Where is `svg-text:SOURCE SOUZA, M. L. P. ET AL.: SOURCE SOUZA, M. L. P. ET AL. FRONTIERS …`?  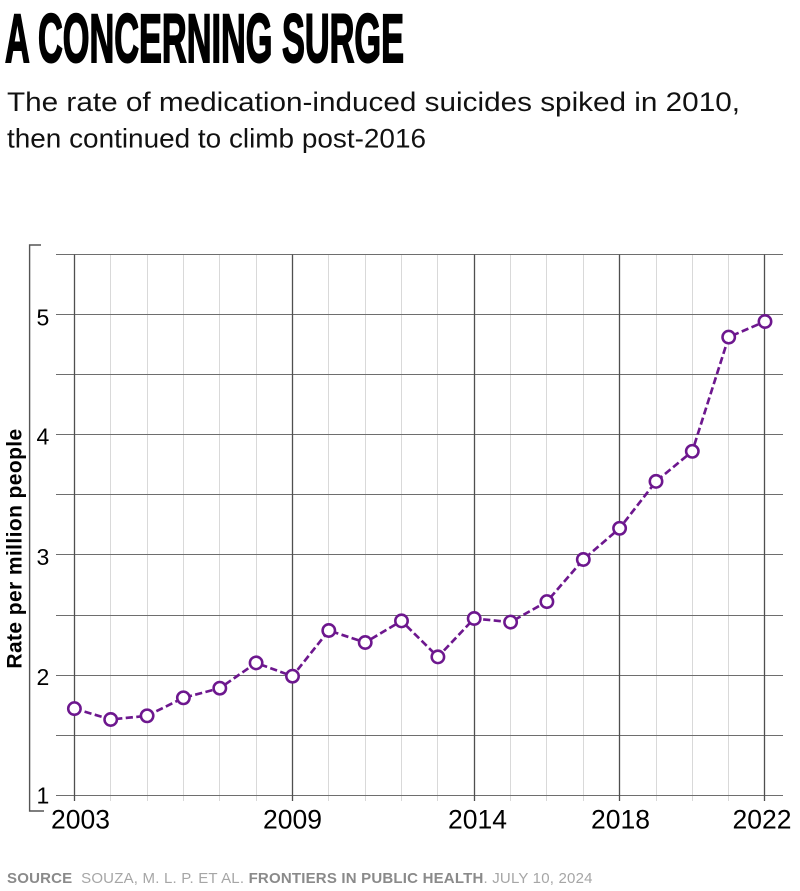
svg-text:SOURCE SOUZA, M. L. P. ET AL.: SOURCE SOUZA, M. L. P. ET AL. FRONTIERS … is located at coordinates (300, 878).